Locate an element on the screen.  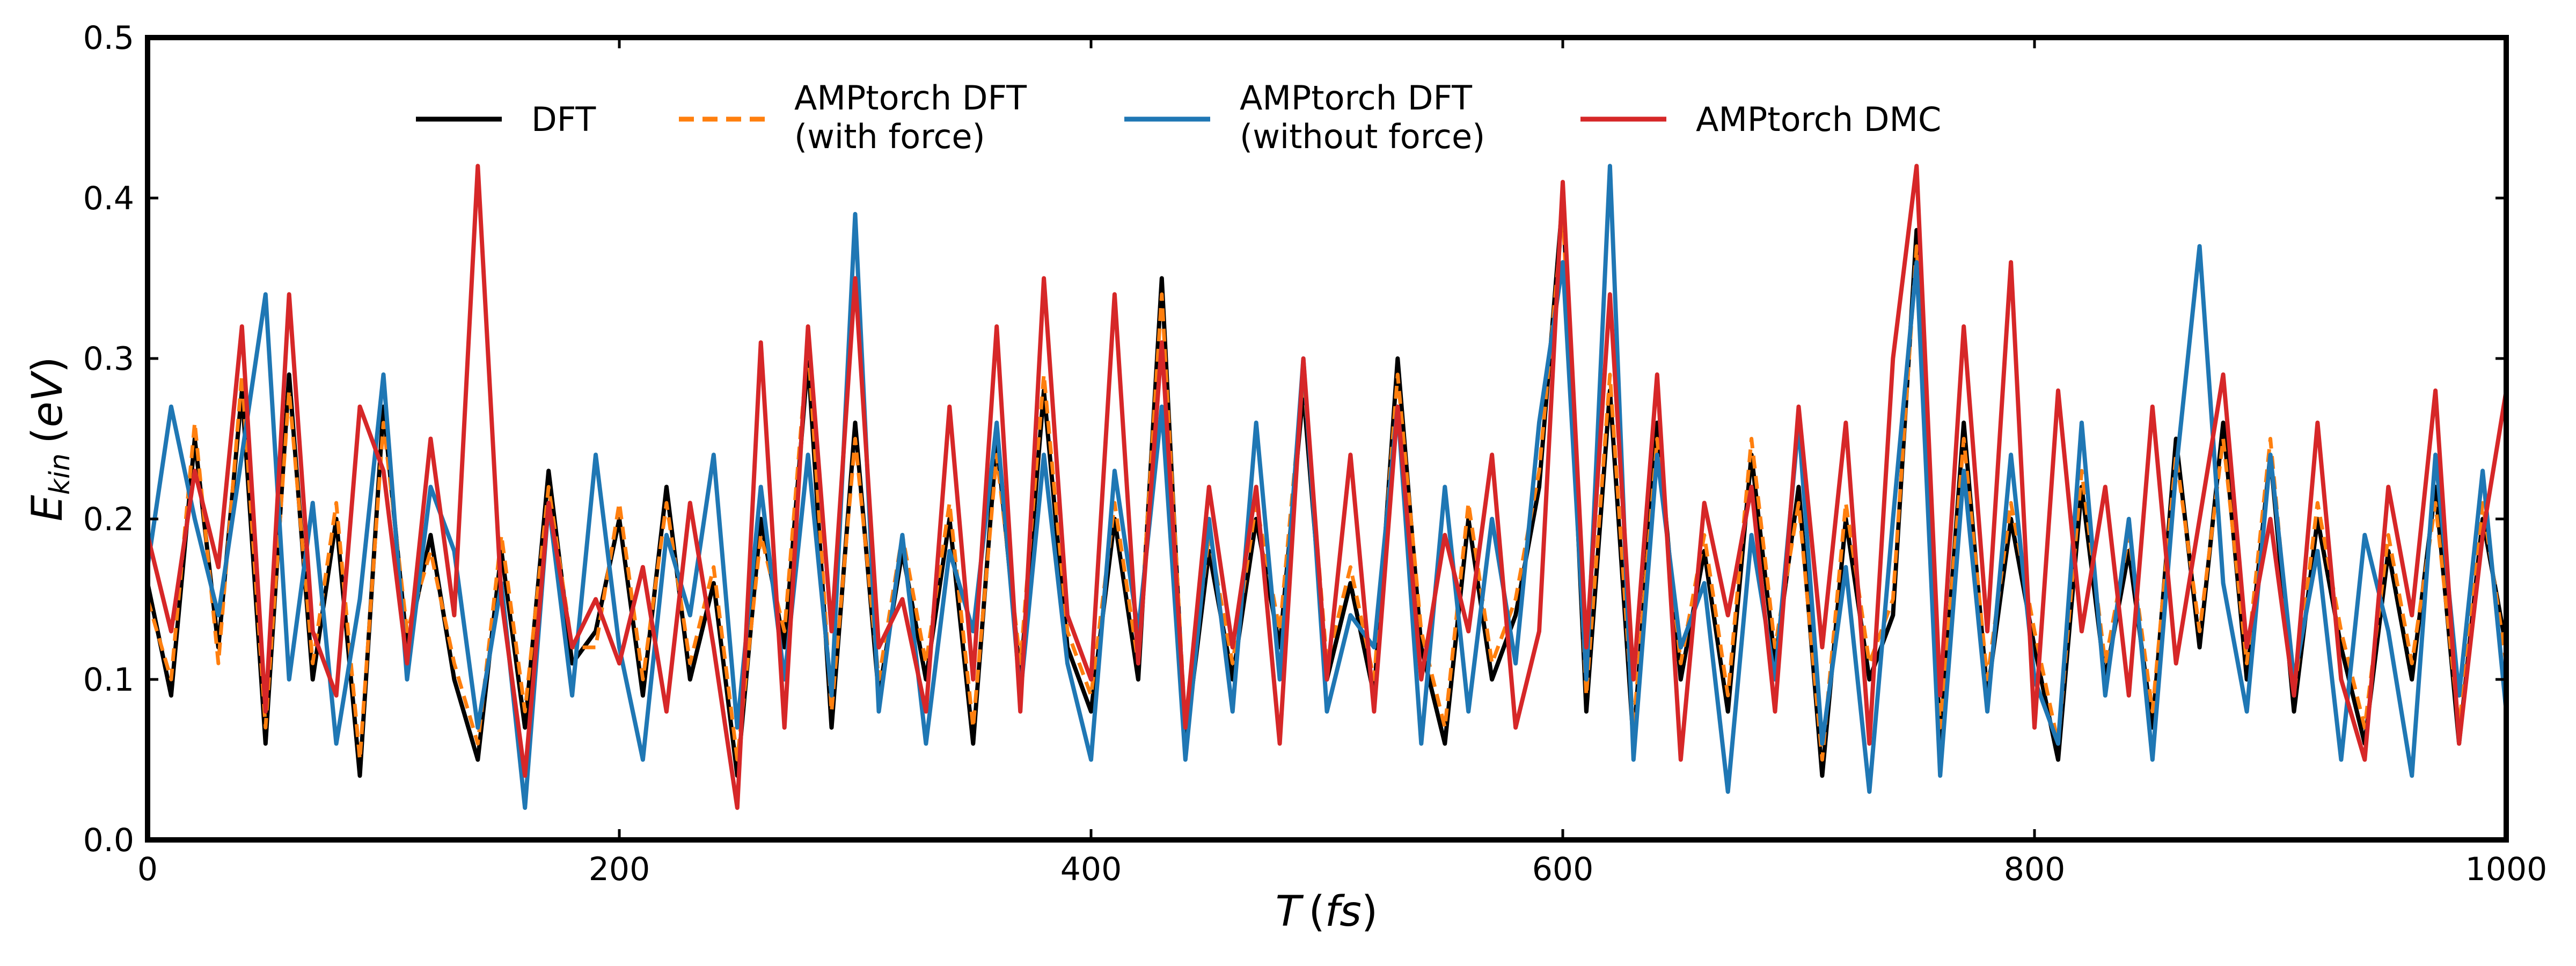
y-tick-label: 0.0 is located at coordinates (108, 840).